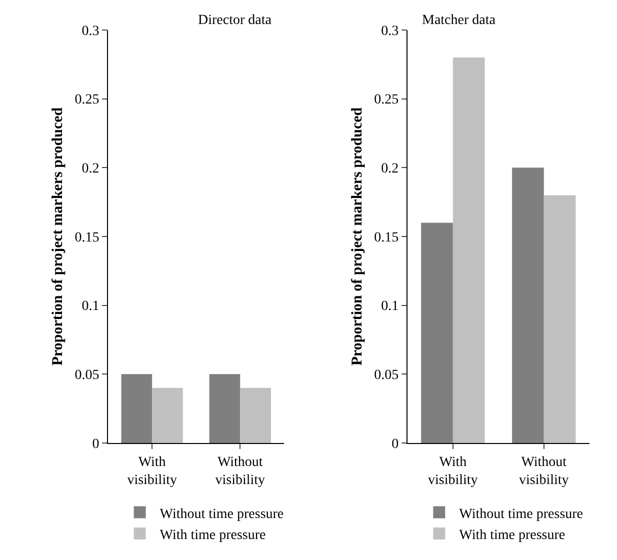  I want to click on chart-title: Director data, so click(235, 20).